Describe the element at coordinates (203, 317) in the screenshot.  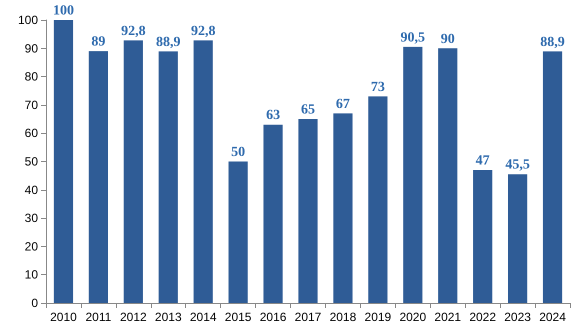
I see `x-tick-label: 2014` at that location.